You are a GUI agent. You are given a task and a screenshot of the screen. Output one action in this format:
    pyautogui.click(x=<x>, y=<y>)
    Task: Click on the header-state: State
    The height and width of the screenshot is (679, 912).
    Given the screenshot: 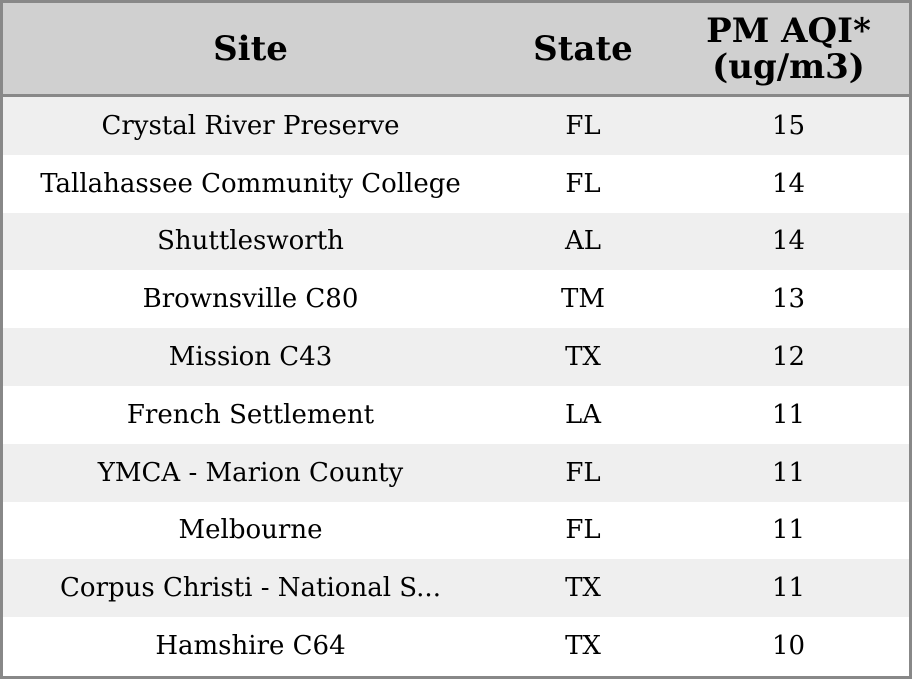 What is the action you would take?
    pyautogui.click(x=583, y=48)
    